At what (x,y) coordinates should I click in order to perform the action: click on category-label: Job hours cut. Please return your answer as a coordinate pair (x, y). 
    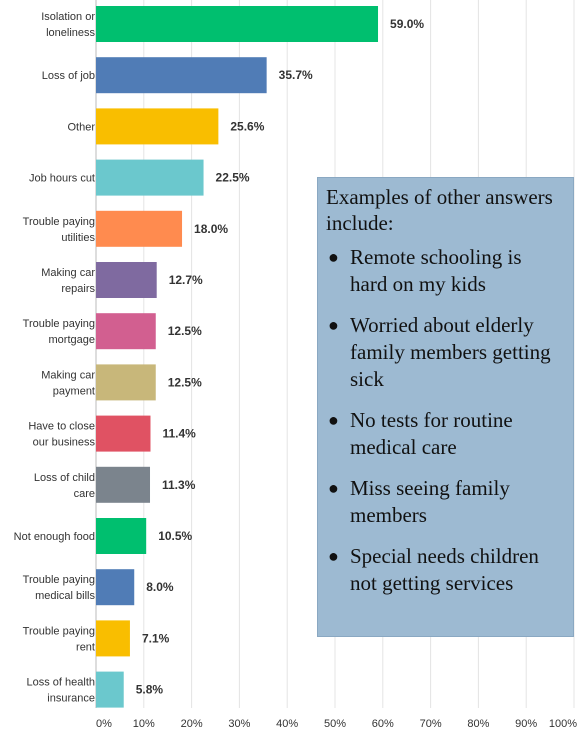
    Looking at the image, I should click on (62, 179).